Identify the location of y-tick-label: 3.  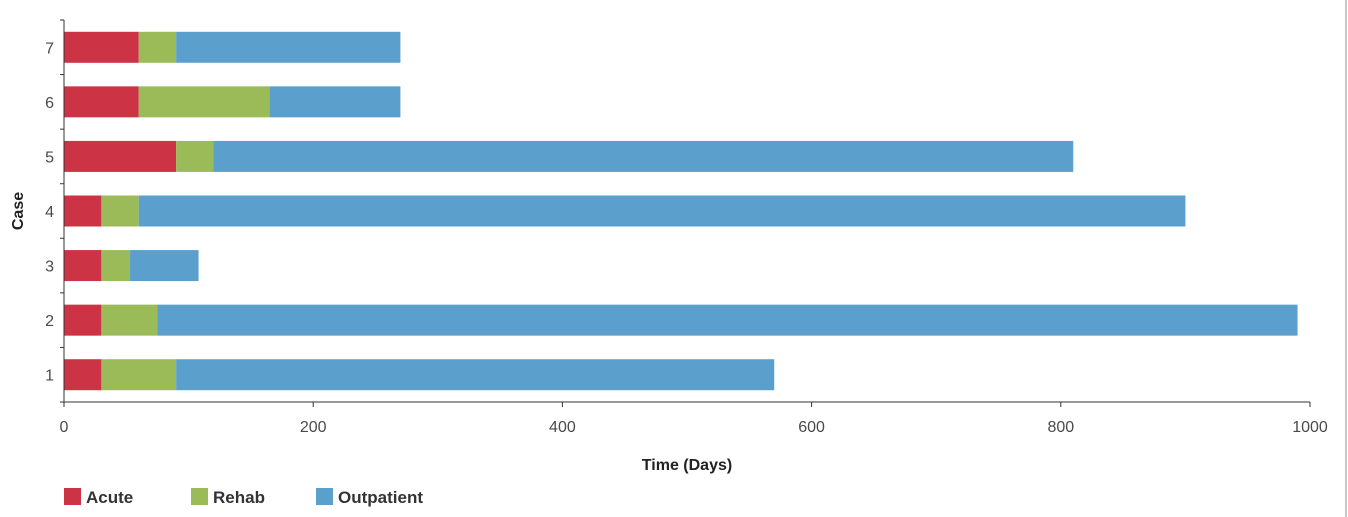
(49, 267).